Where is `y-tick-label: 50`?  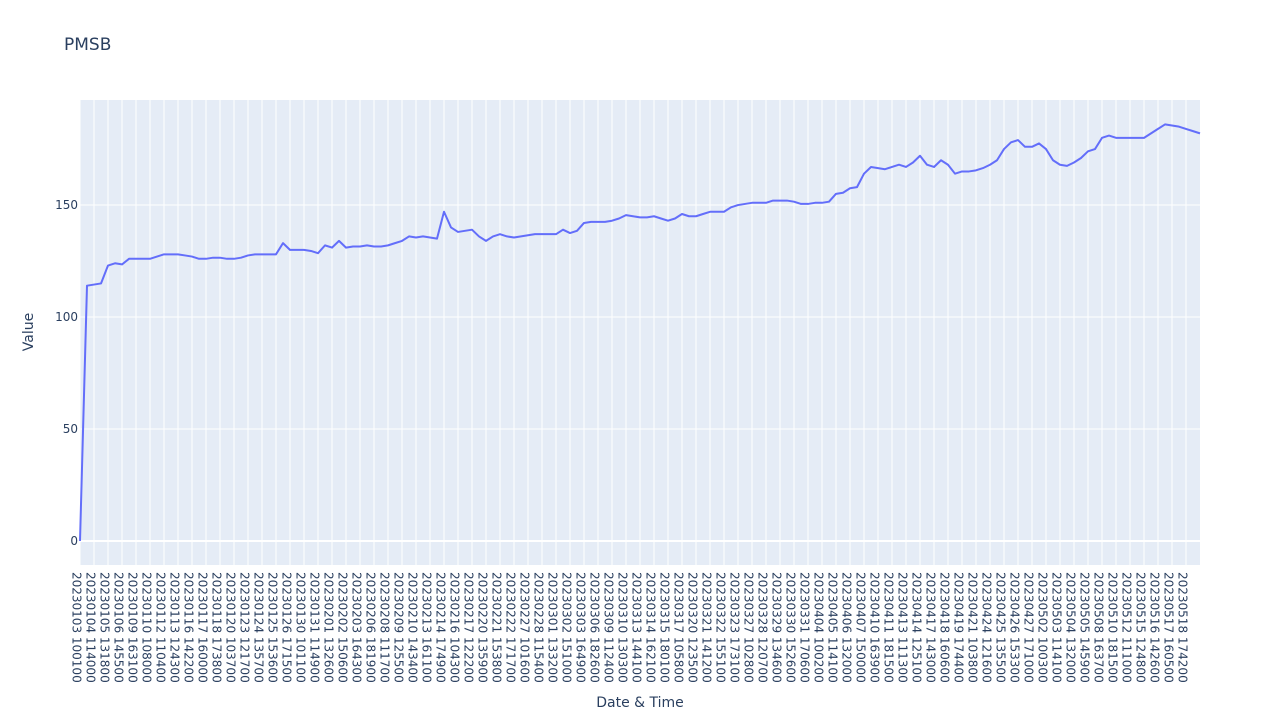
y-tick-label: 50 is located at coordinates (70, 429).